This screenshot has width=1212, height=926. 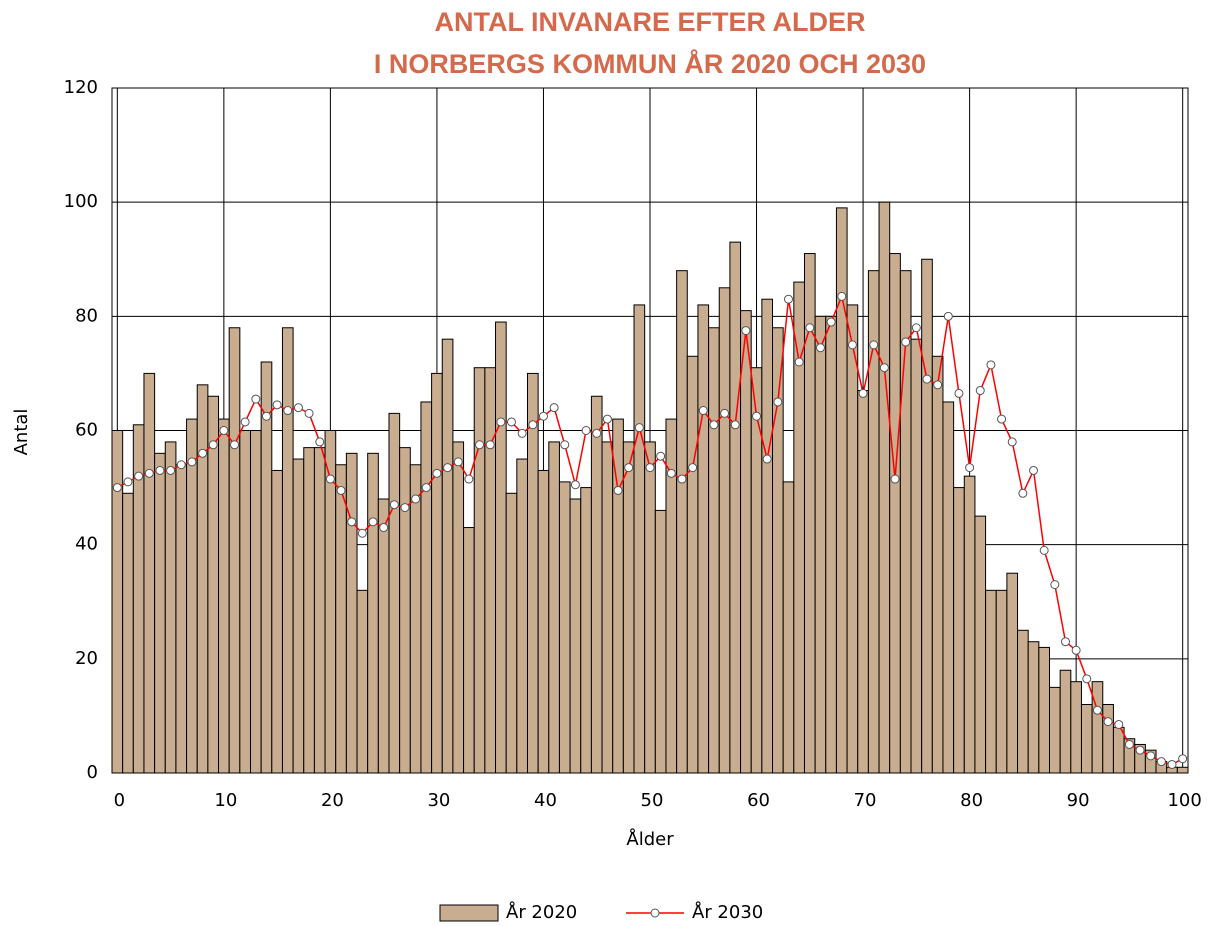 What do you see at coordinates (652, 800) in the screenshot?
I see `x-tick-label: 50` at bounding box center [652, 800].